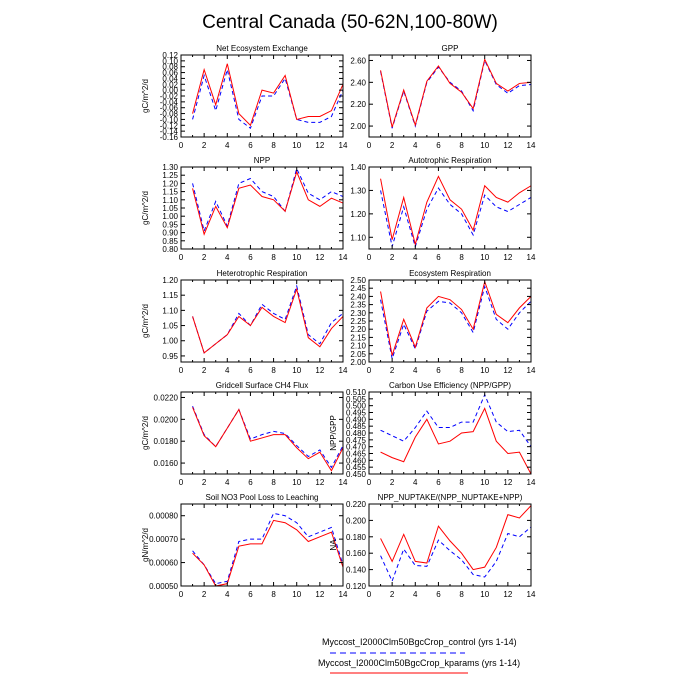 The height and width of the screenshot is (700, 700). I want to click on y-tick-label: 2.25, so click(358, 321).